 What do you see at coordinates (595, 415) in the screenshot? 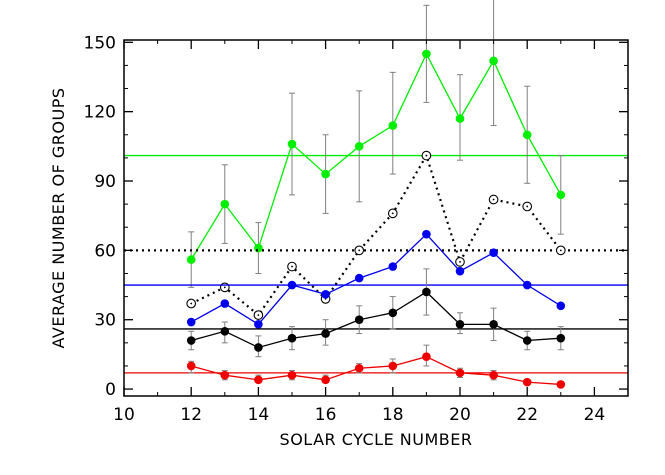
I see `x-tick-label: 24` at bounding box center [595, 415].